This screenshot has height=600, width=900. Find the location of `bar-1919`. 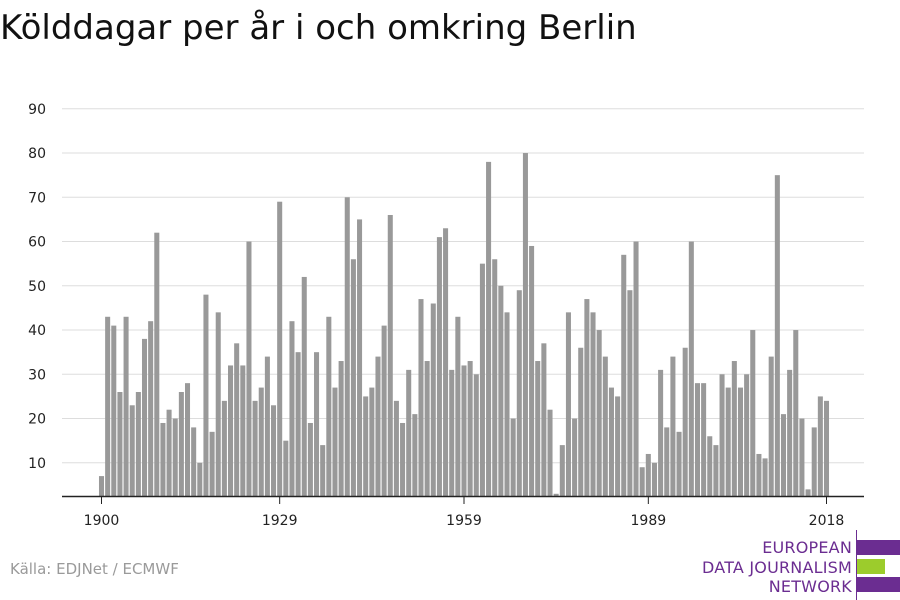

bar-1919 is located at coordinates (218, 404).